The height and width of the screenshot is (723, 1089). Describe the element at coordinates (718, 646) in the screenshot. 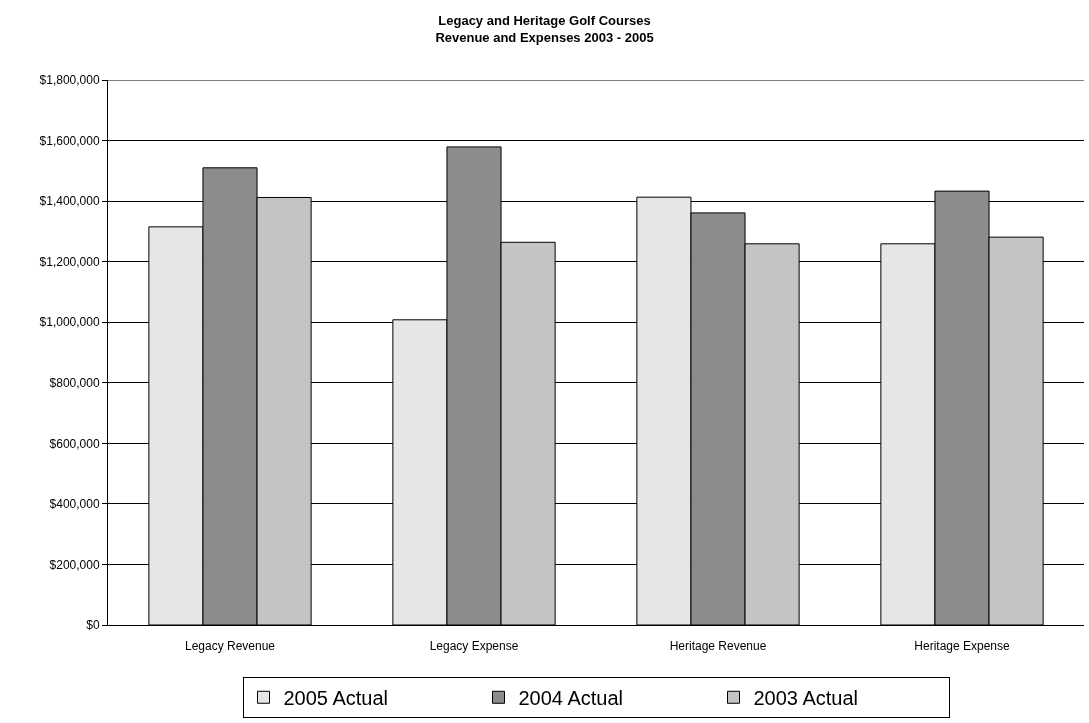

I see `x-tick-label: Heritage Revenue` at that location.